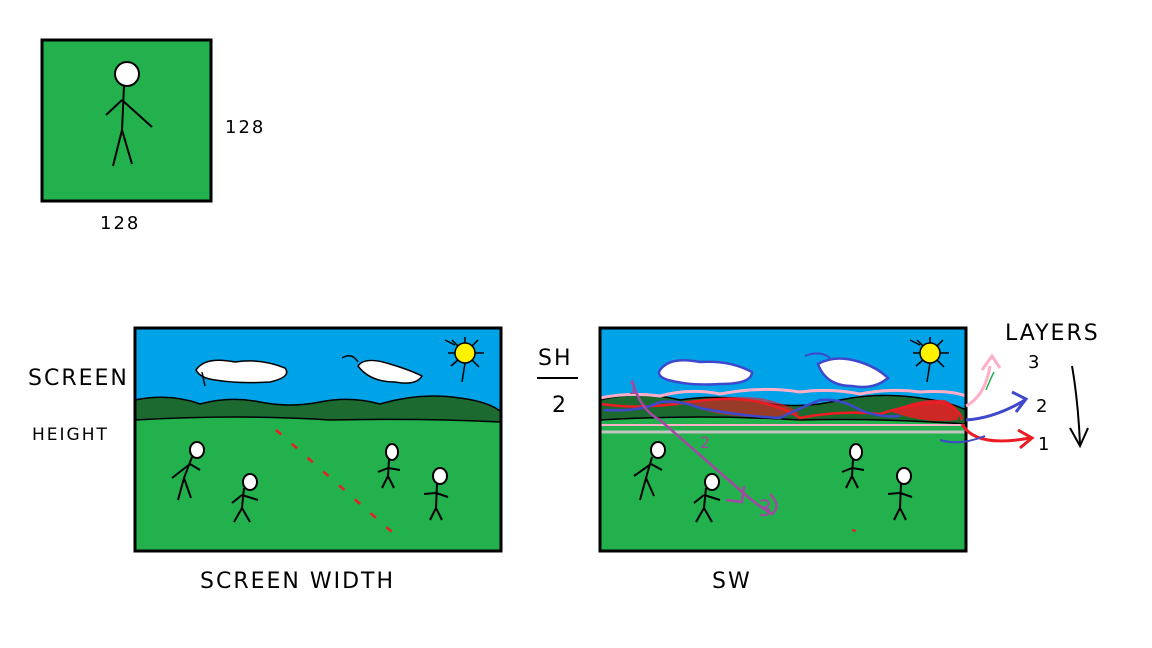 This screenshot has height=648, width=1152. I want to click on sprite-stick-figure, so click(129, 114).